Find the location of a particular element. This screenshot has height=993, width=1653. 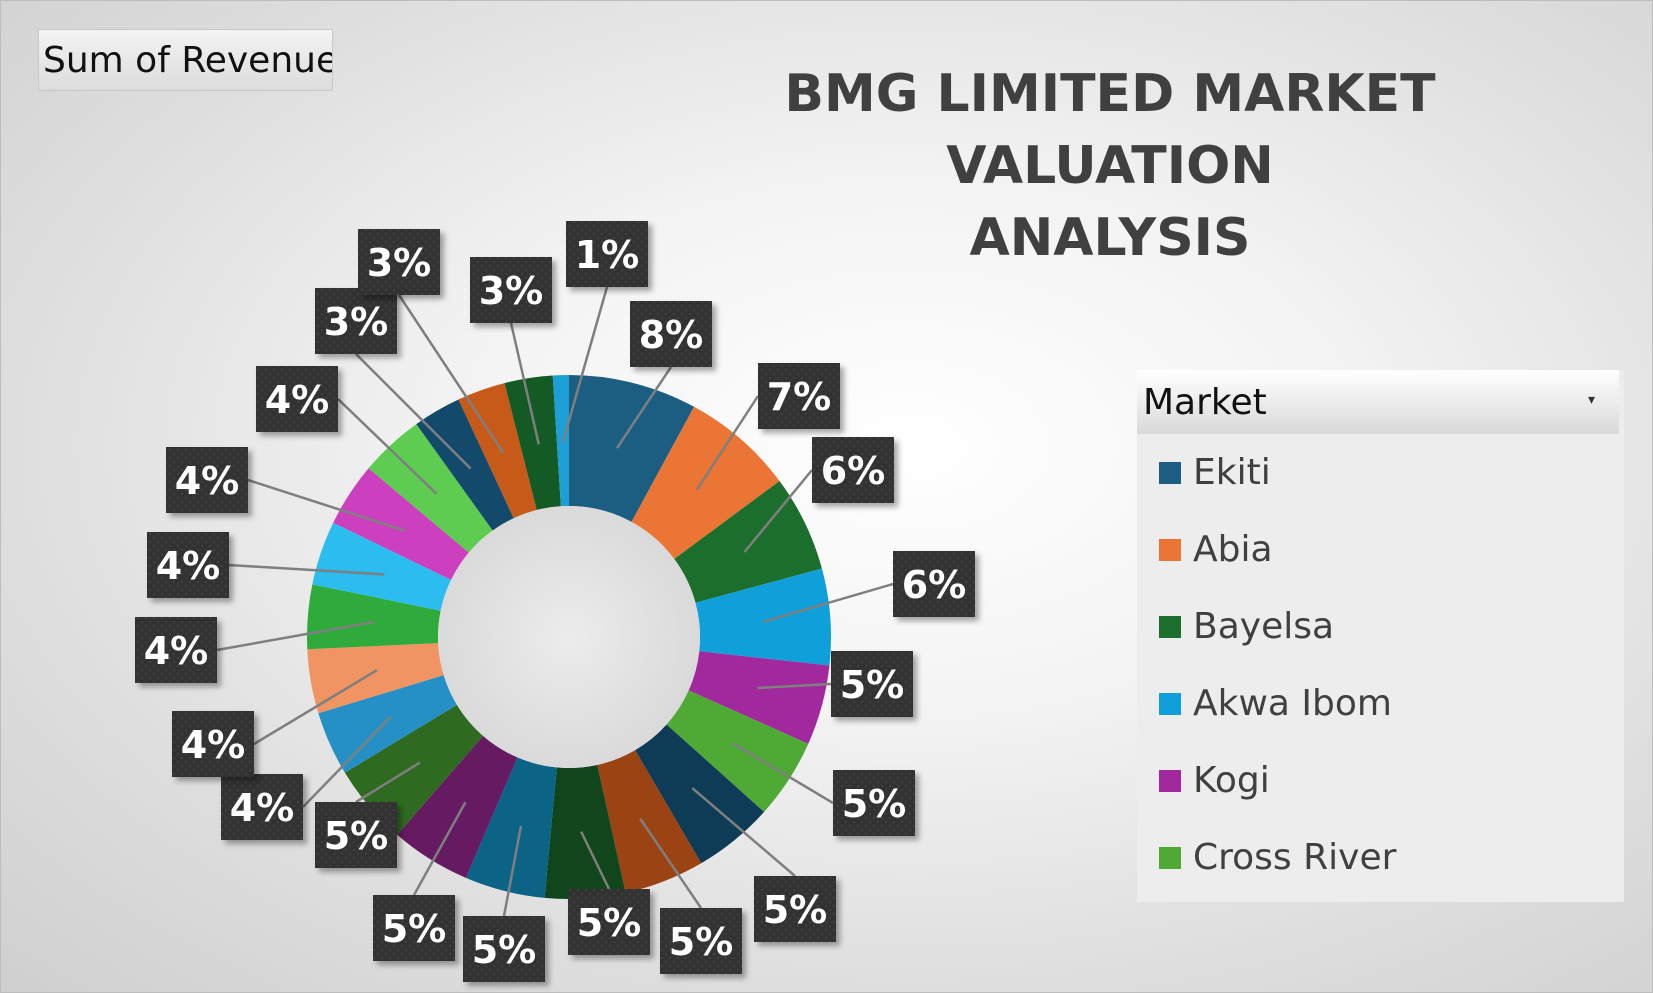

legend-label: Akwa Ibom is located at coordinates (1292, 703).